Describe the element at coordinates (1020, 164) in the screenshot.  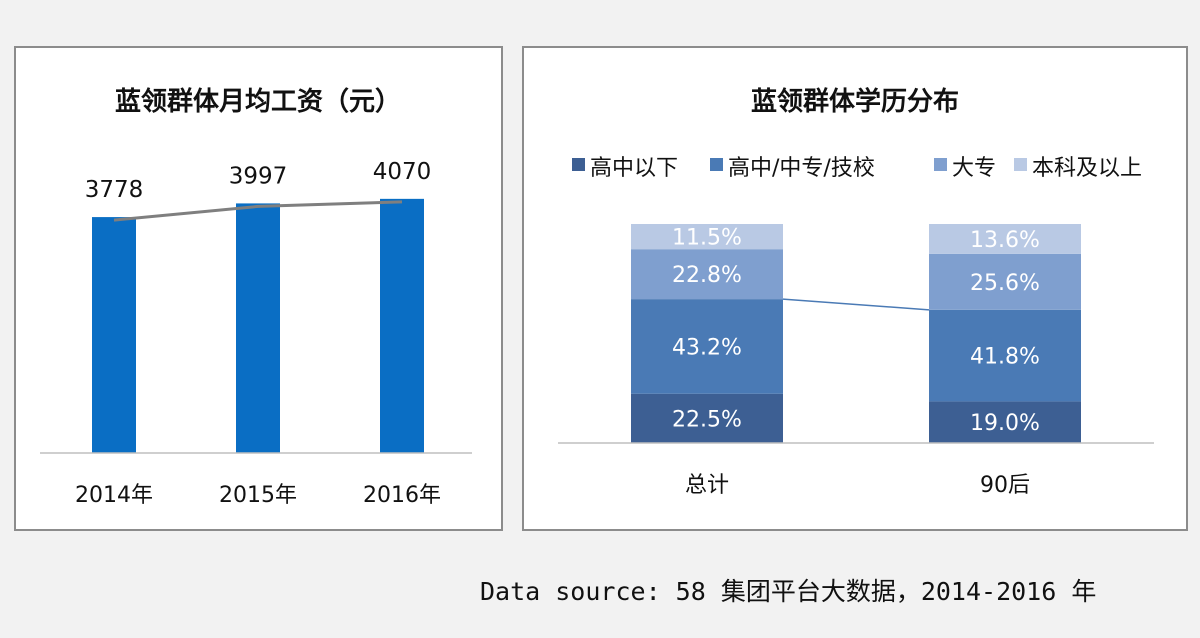
I see `legend-swatch-本科及以上` at that location.